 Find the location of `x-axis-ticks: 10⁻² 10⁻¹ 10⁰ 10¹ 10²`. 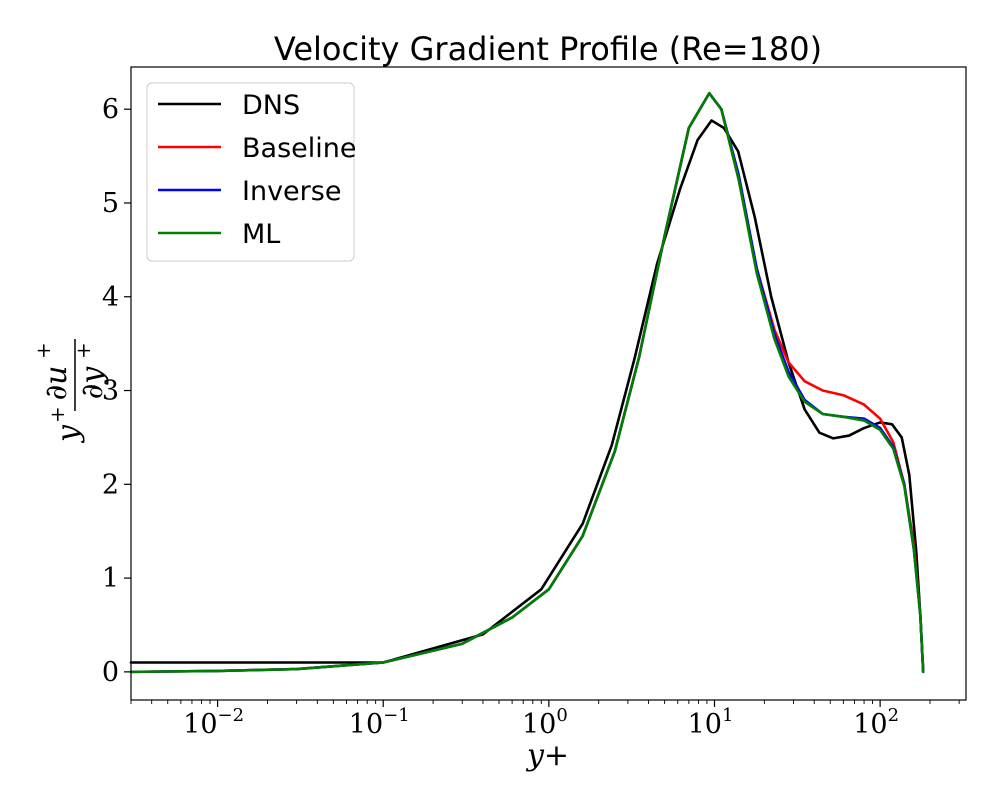

x-axis-ticks: 10⁻² 10⁻¹ 10⁰ 10¹ 10² is located at coordinates (545, 720).